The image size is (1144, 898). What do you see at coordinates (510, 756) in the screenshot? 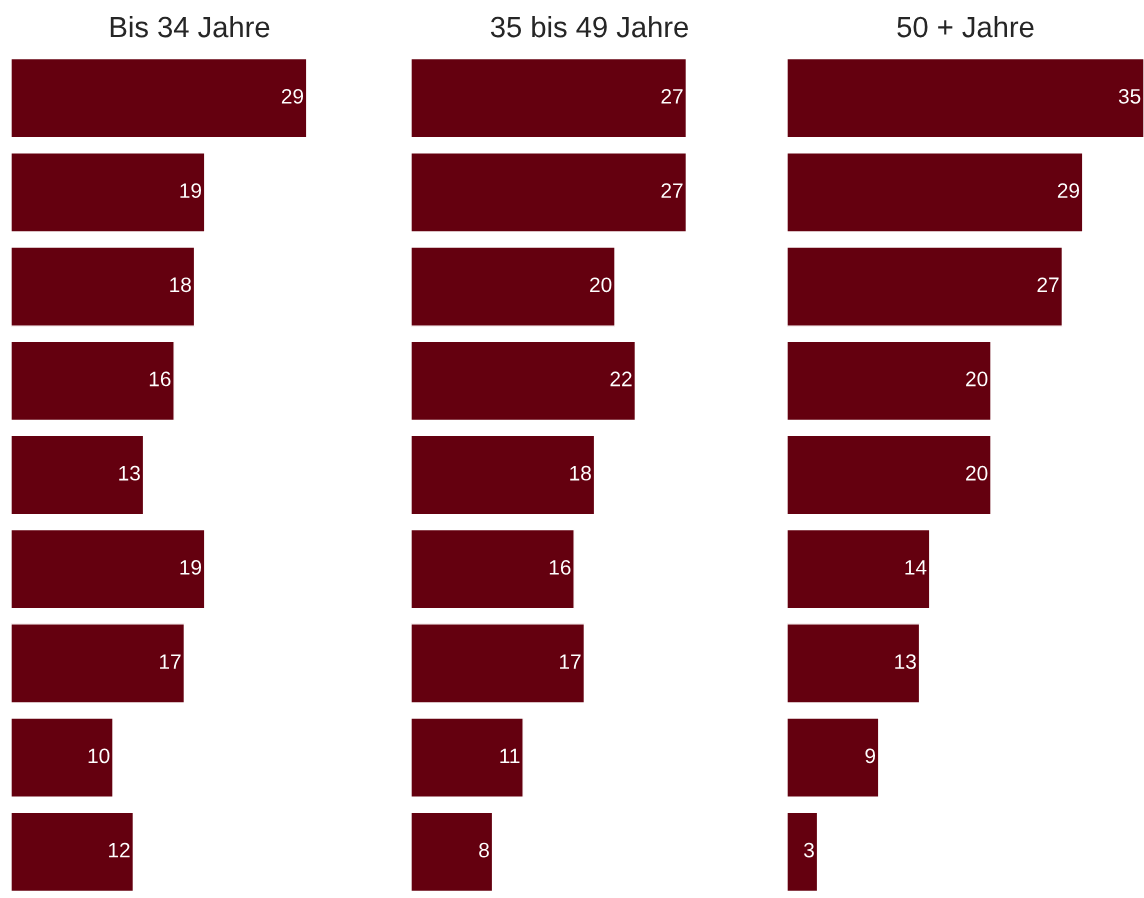
I see `data-label: 11` at bounding box center [510, 756].